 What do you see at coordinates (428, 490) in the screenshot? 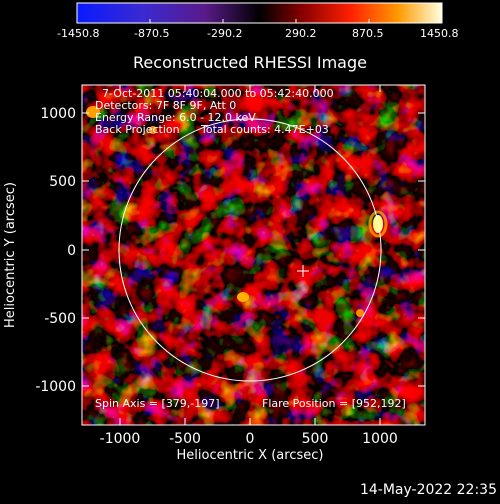
I see `timestamp: 14-May-2022 22:35` at bounding box center [428, 490].